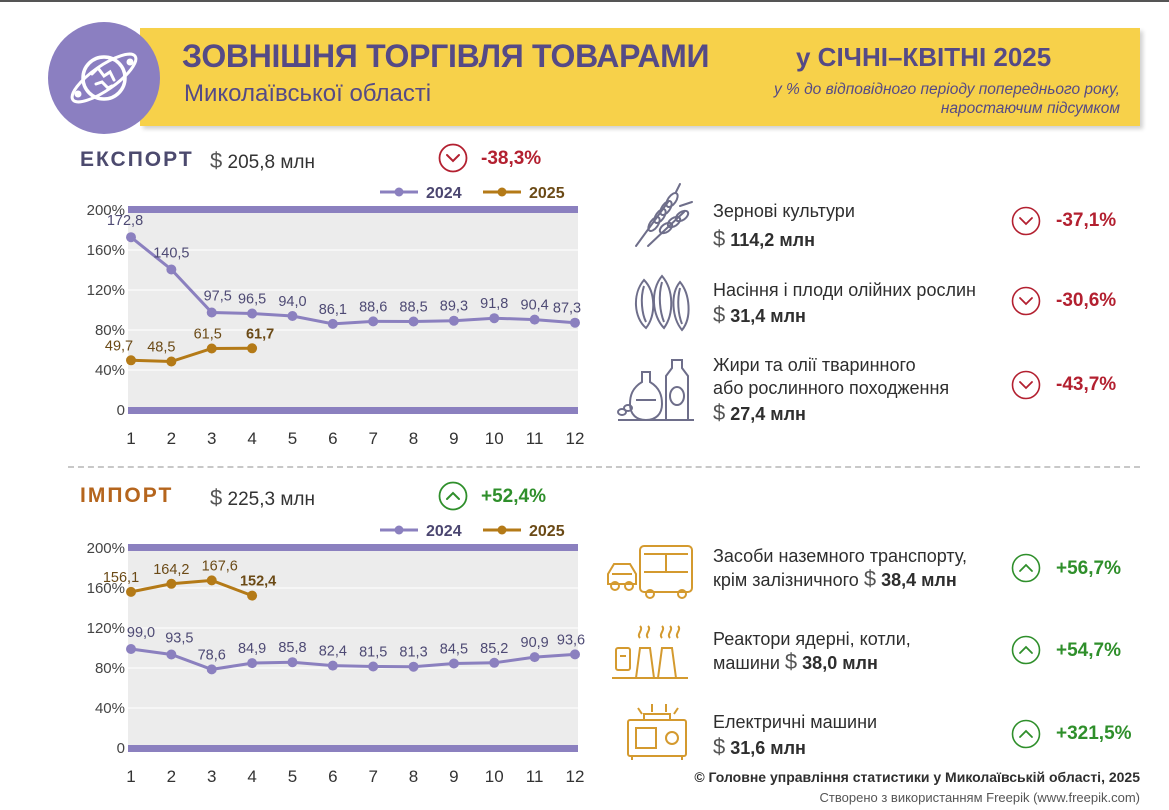  Describe the element at coordinates (413, 653) in the screenshot. I see `data-label-2024: 81,3` at that location.